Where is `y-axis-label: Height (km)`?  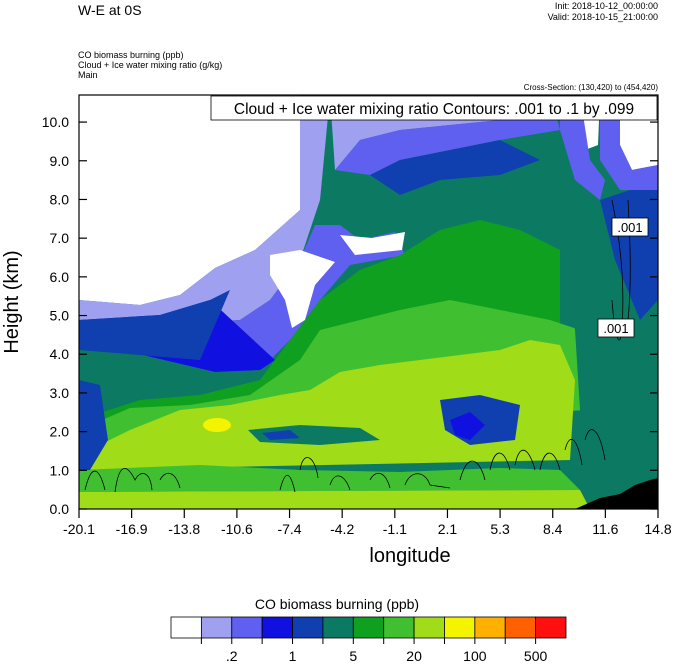
y-axis-label: Height (km) is located at coordinates (12, 301).